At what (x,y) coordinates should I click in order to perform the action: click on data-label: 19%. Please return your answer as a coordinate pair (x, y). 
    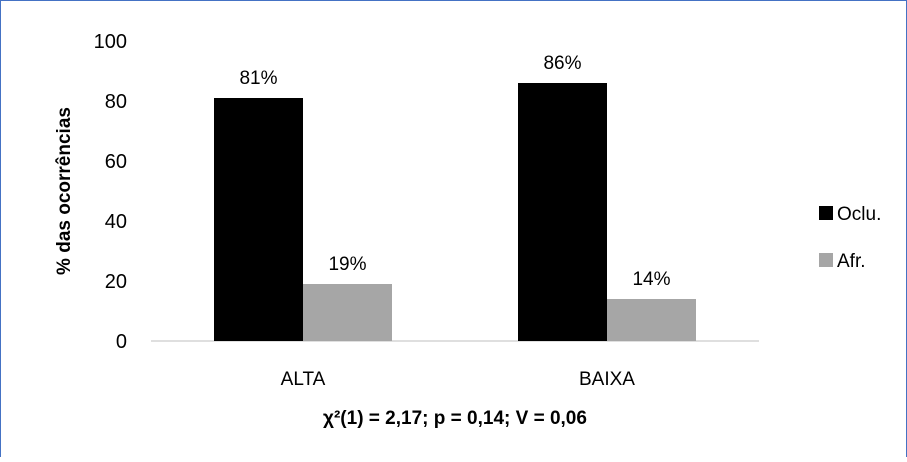
    Looking at the image, I should click on (347, 264).